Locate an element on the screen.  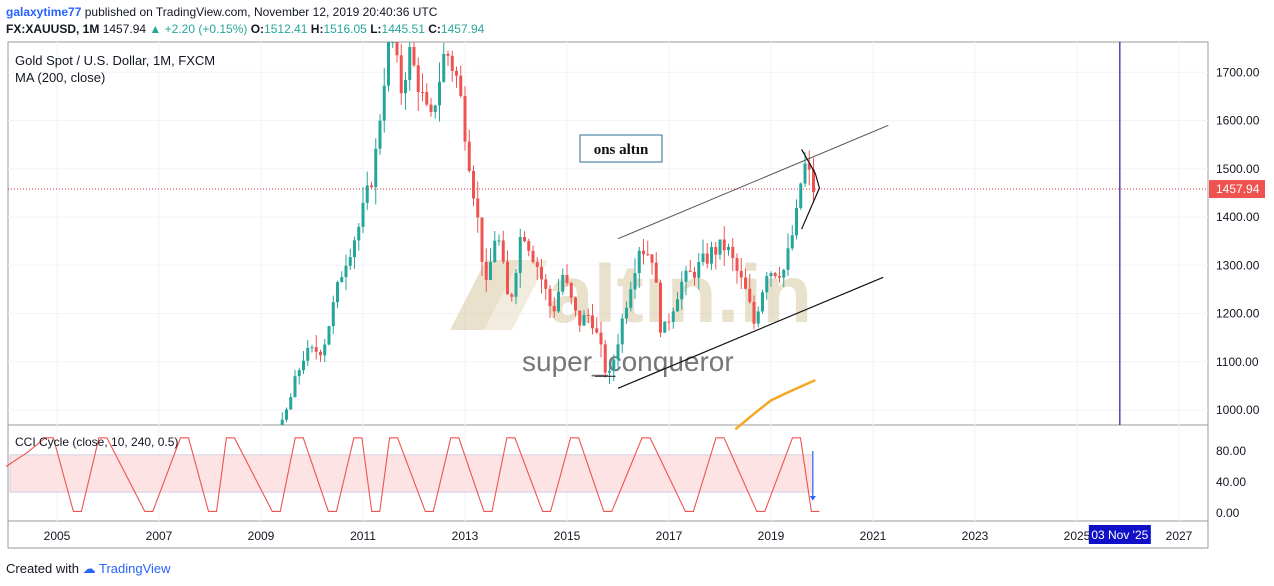
x-tick-label: 2021 is located at coordinates (873, 536).